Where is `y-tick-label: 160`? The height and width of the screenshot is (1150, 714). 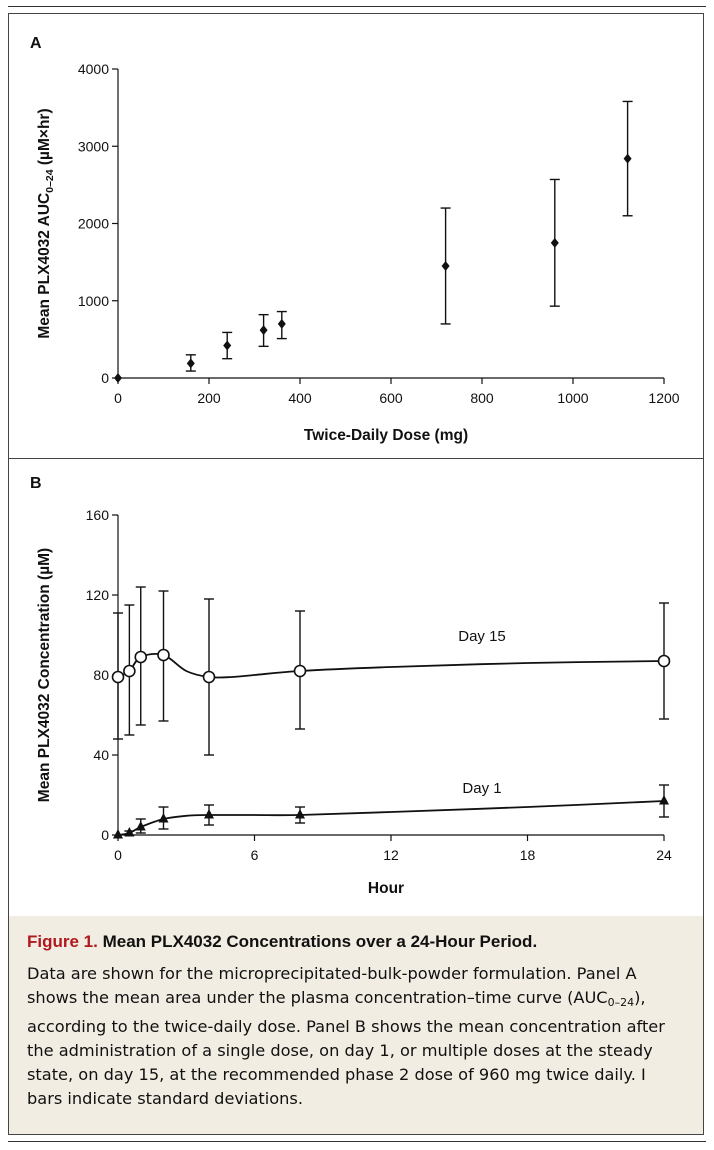 y-tick-label: 160 is located at coordinates (98, 515).